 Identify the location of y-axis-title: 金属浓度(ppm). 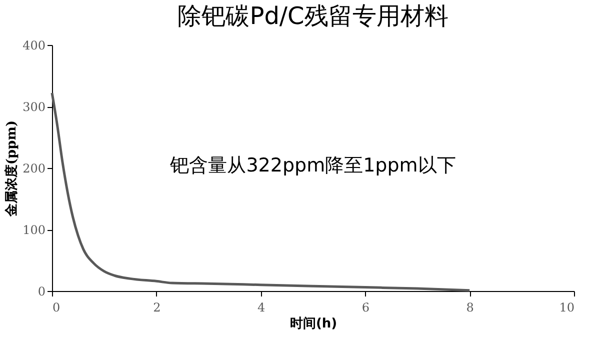
(12, 169).